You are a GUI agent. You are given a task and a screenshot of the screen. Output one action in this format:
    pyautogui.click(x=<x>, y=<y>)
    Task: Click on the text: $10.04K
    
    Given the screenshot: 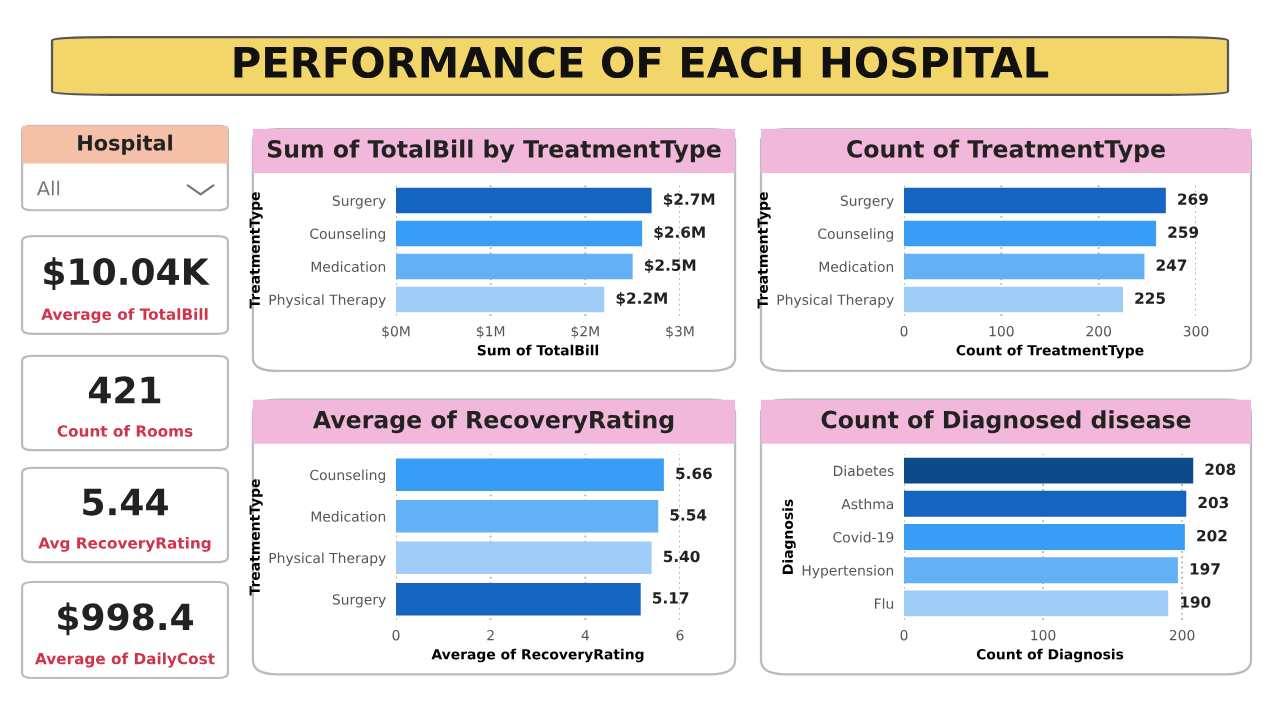 What is the action you would take?
    pyautogui.click(x=127, y=274)
    